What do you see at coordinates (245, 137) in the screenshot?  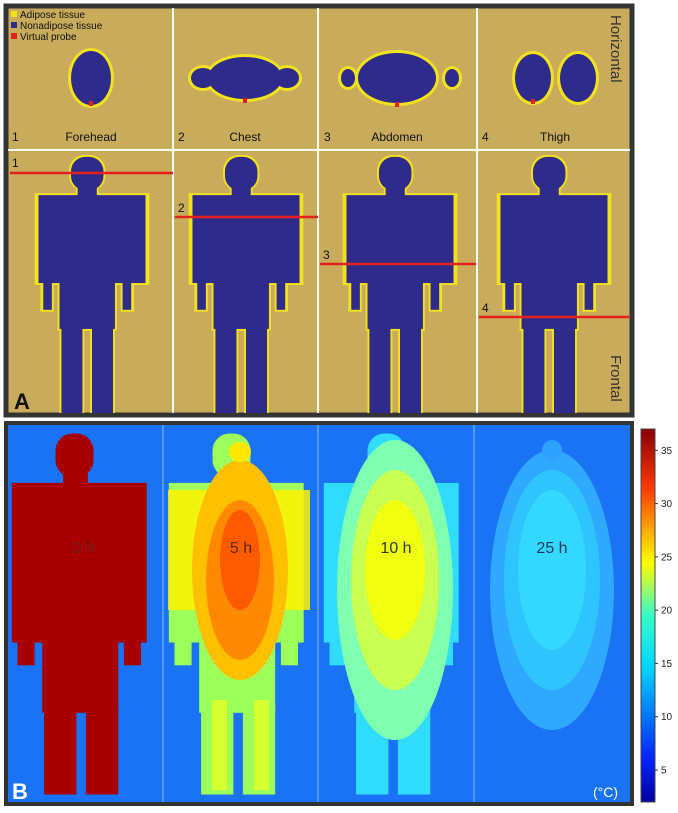 I see `section-name-chest: Chest` at bounding box center [245, 137].